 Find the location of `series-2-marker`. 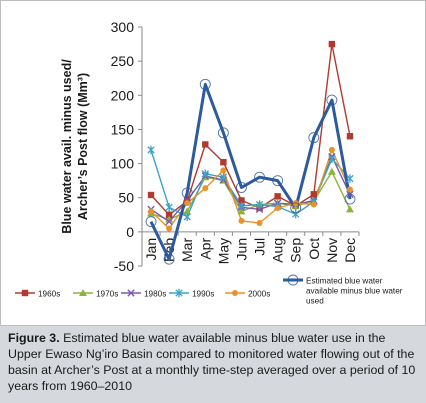

series-2-marker is located at coordinates (169, 221).